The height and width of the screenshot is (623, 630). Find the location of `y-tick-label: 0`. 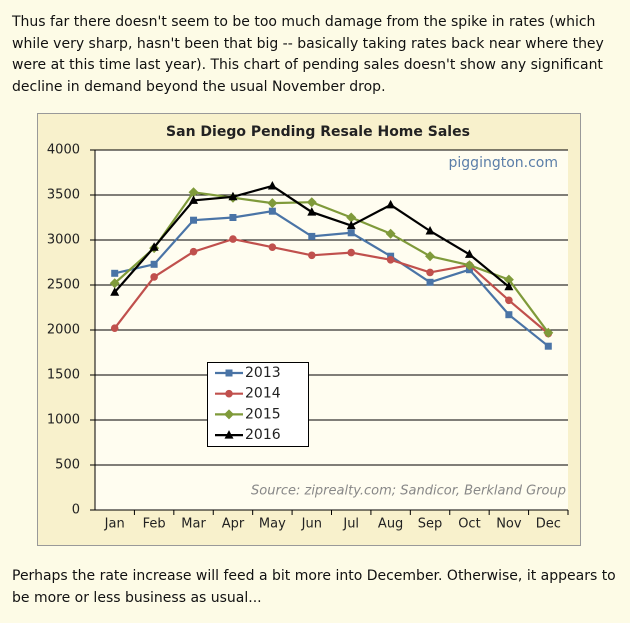

y-tick-label: 0 is located at coordinates (76, 510).